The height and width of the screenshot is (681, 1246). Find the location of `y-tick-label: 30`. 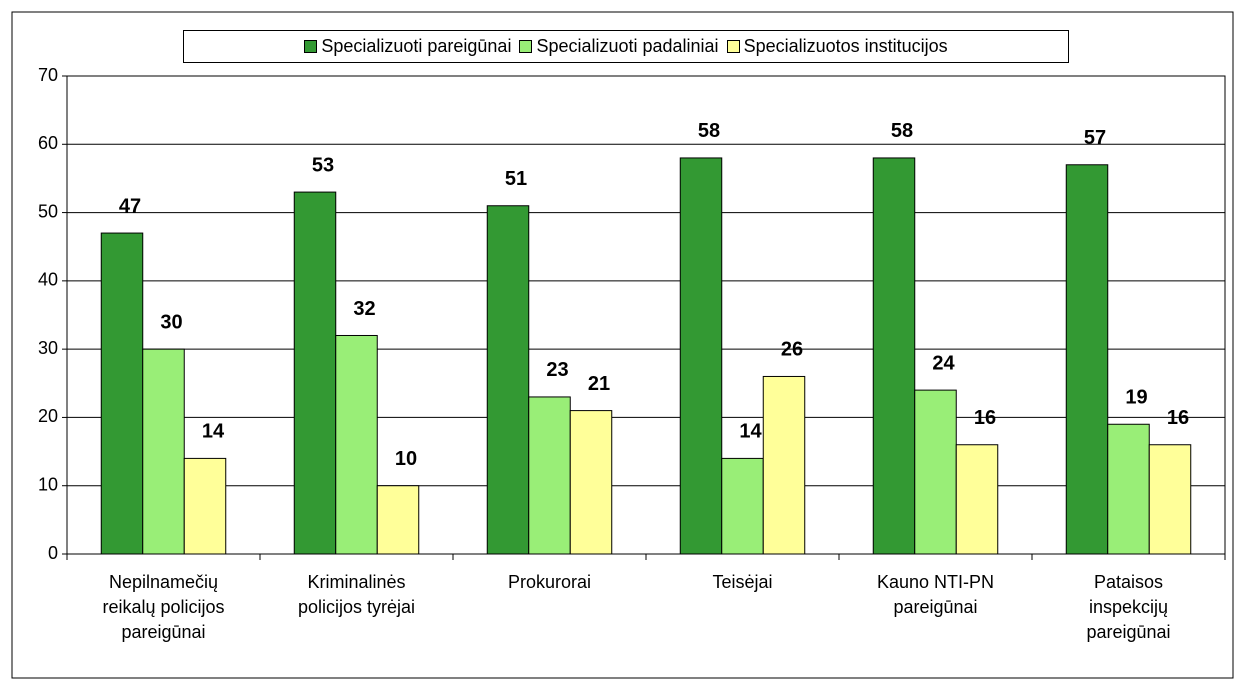

y-tick-label: 30 is located at coordinates (48, 348).